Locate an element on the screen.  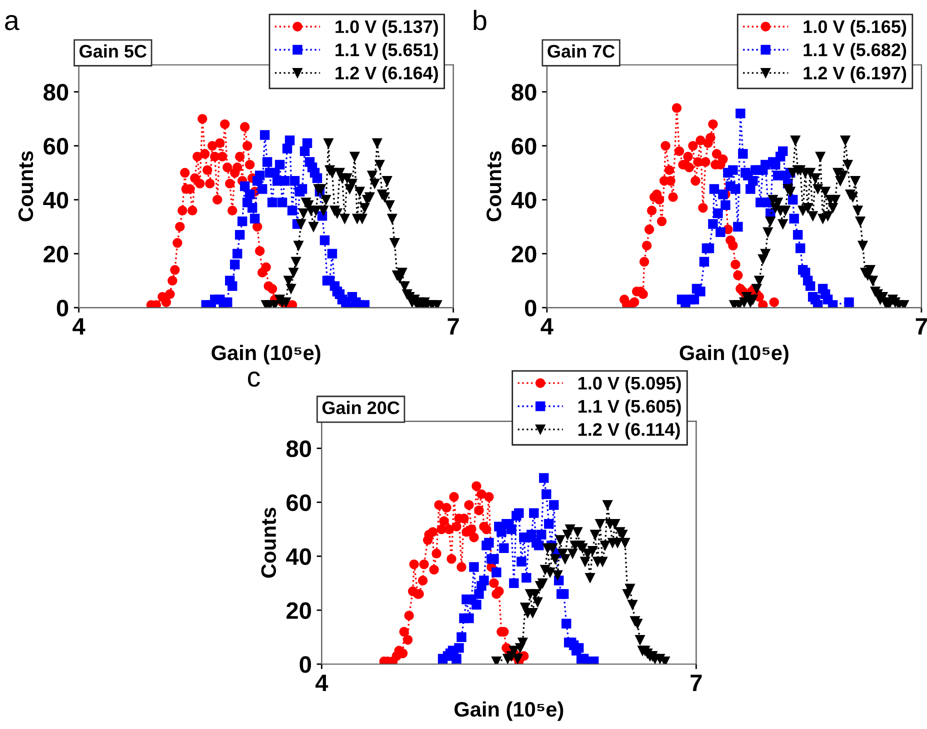
chart-title: Gain 20C is located at coordinates (361, 407).